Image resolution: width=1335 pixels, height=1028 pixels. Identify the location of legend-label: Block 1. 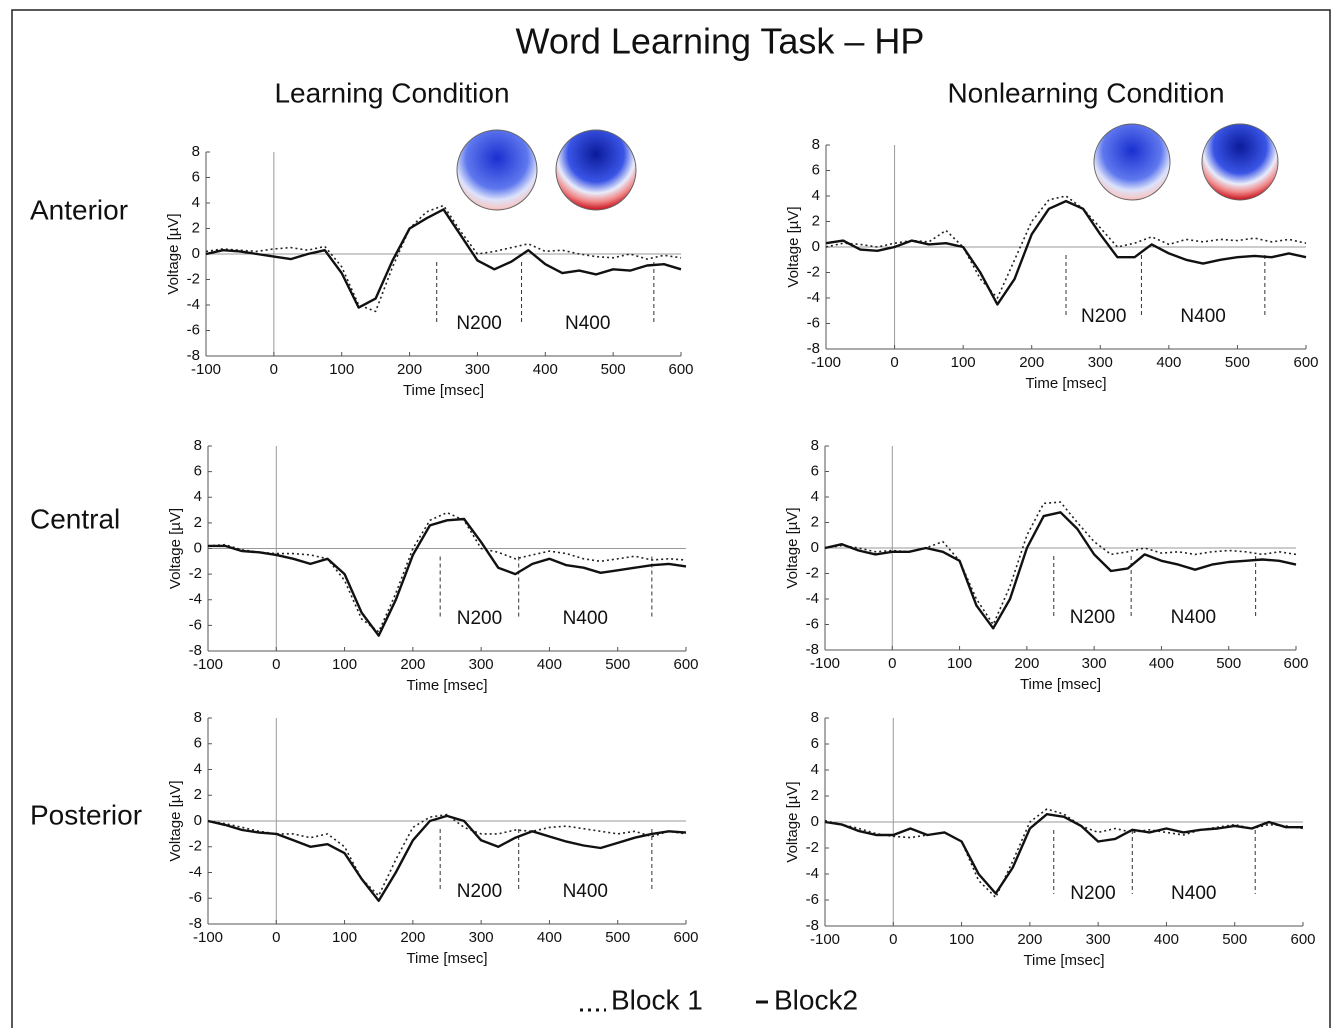
(657, 999).